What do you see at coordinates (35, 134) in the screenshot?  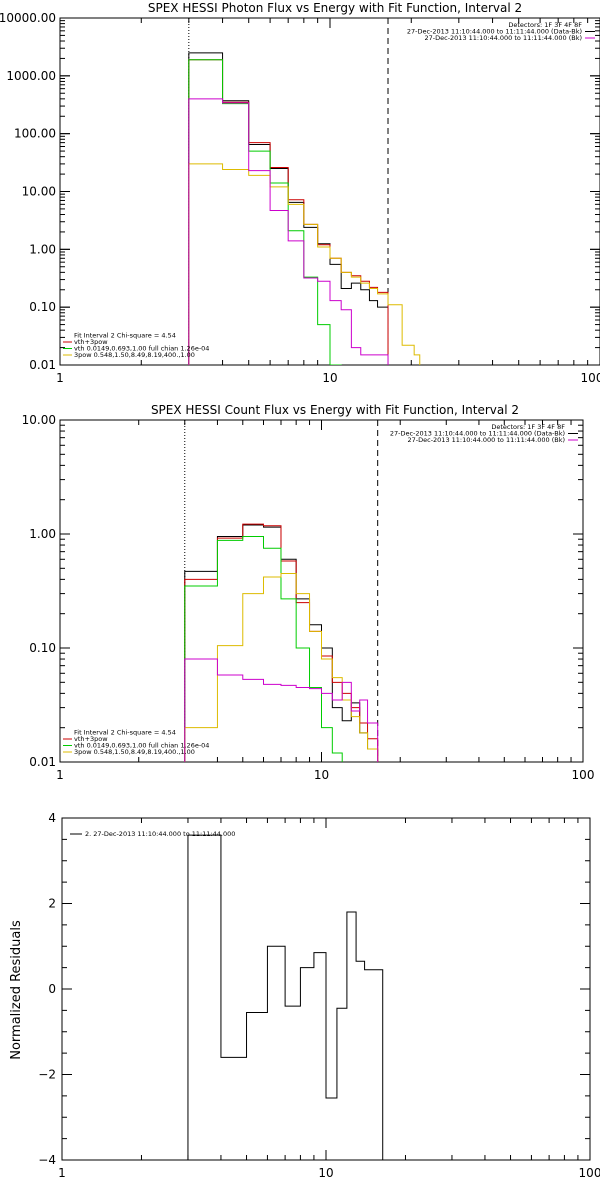 I see `y-tick-label: 100.00` at bounding box center [35, 134].